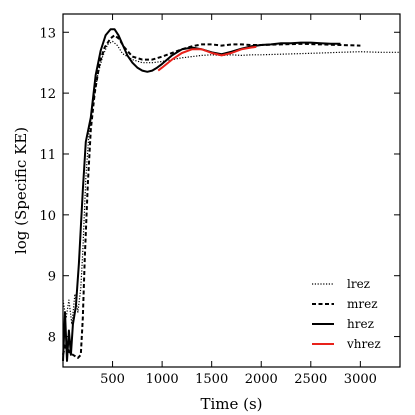 This screenshot has width=415, height=415. What do you see at coordinates (207, 58) in the screenshot?
I see `series-line-vhrez` at bounding box center [207, 58].